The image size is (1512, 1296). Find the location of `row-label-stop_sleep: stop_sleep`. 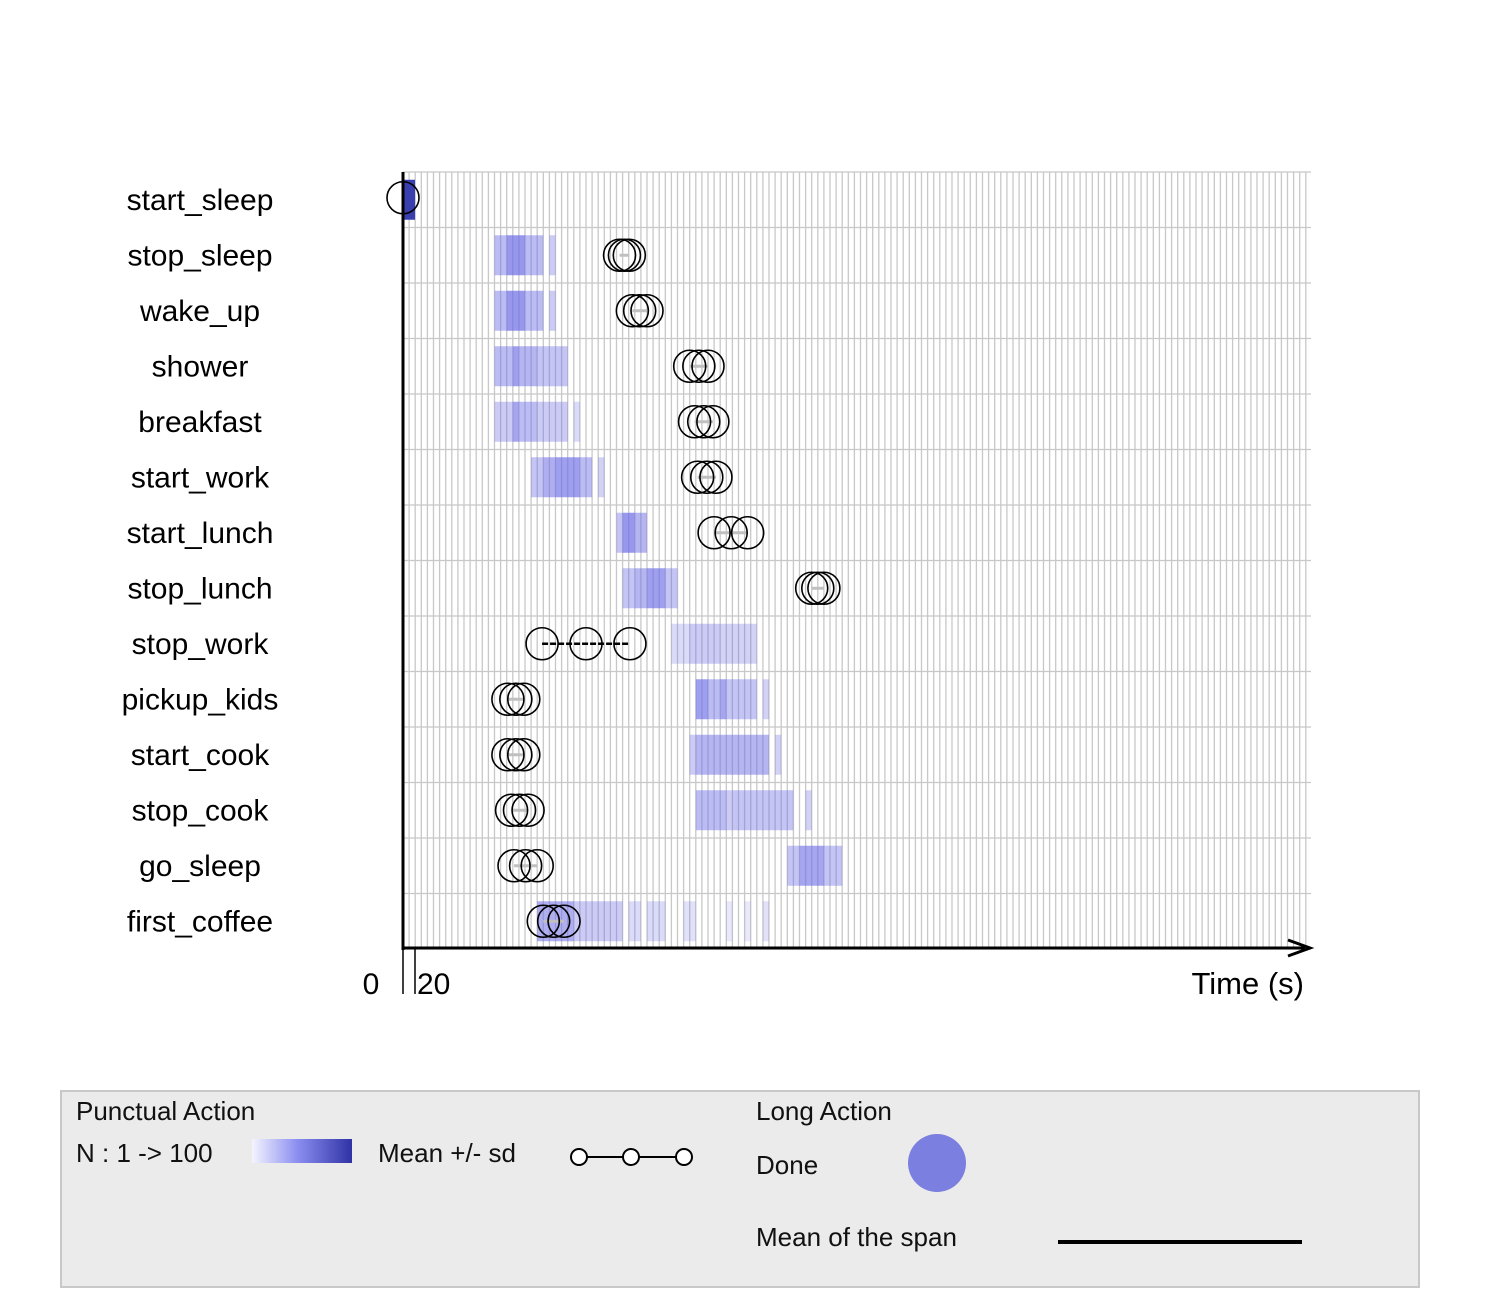

row-label-stop_sleep: stop_sleep is located at coordinates (199, 255).